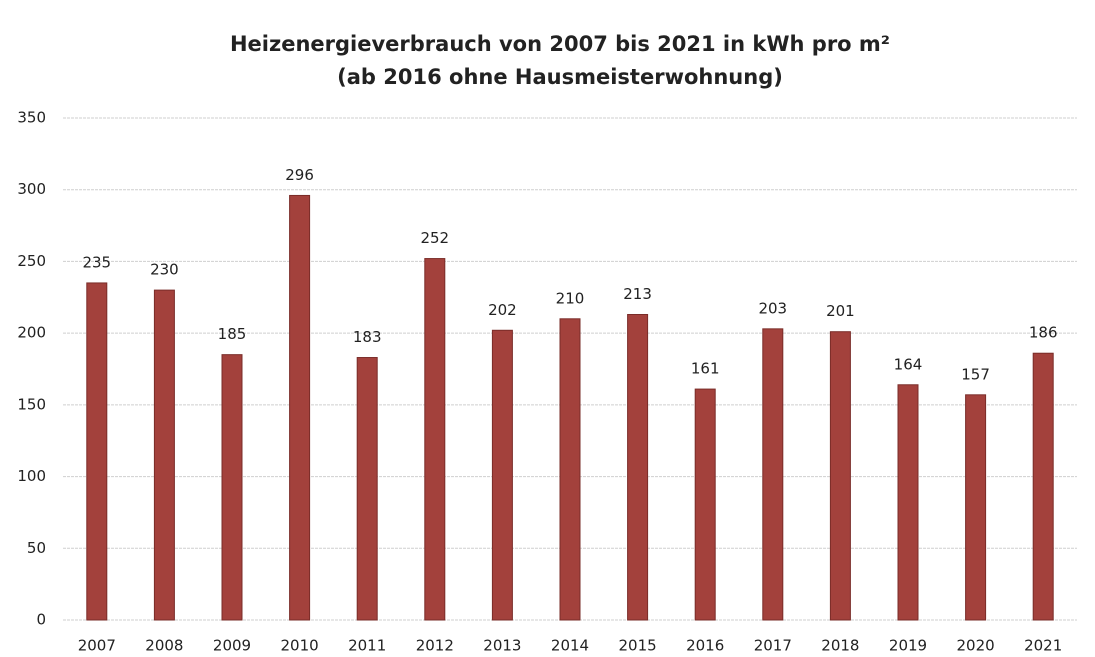 This screenshot has height=657, width=1095. I want to click on value-label: 201, so click(840, 311).